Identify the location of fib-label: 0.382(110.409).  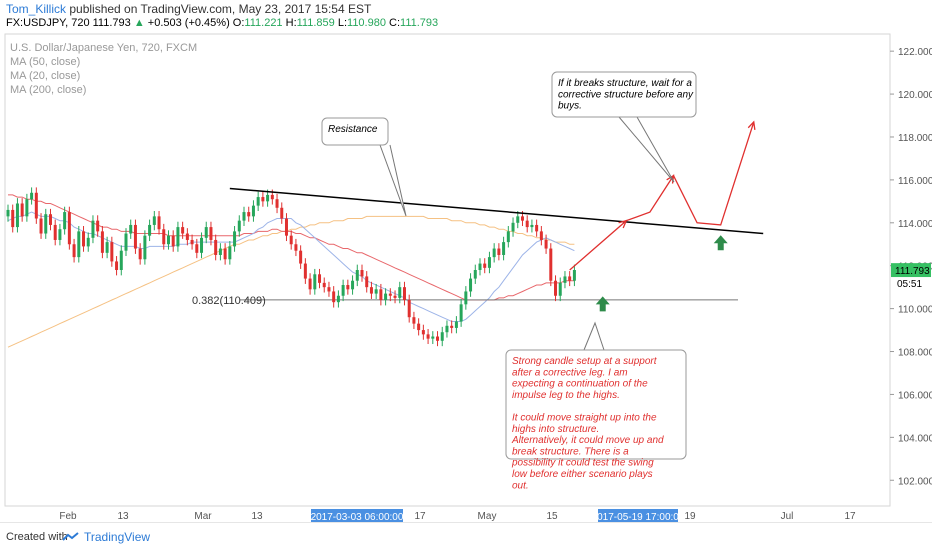
(229, 301).